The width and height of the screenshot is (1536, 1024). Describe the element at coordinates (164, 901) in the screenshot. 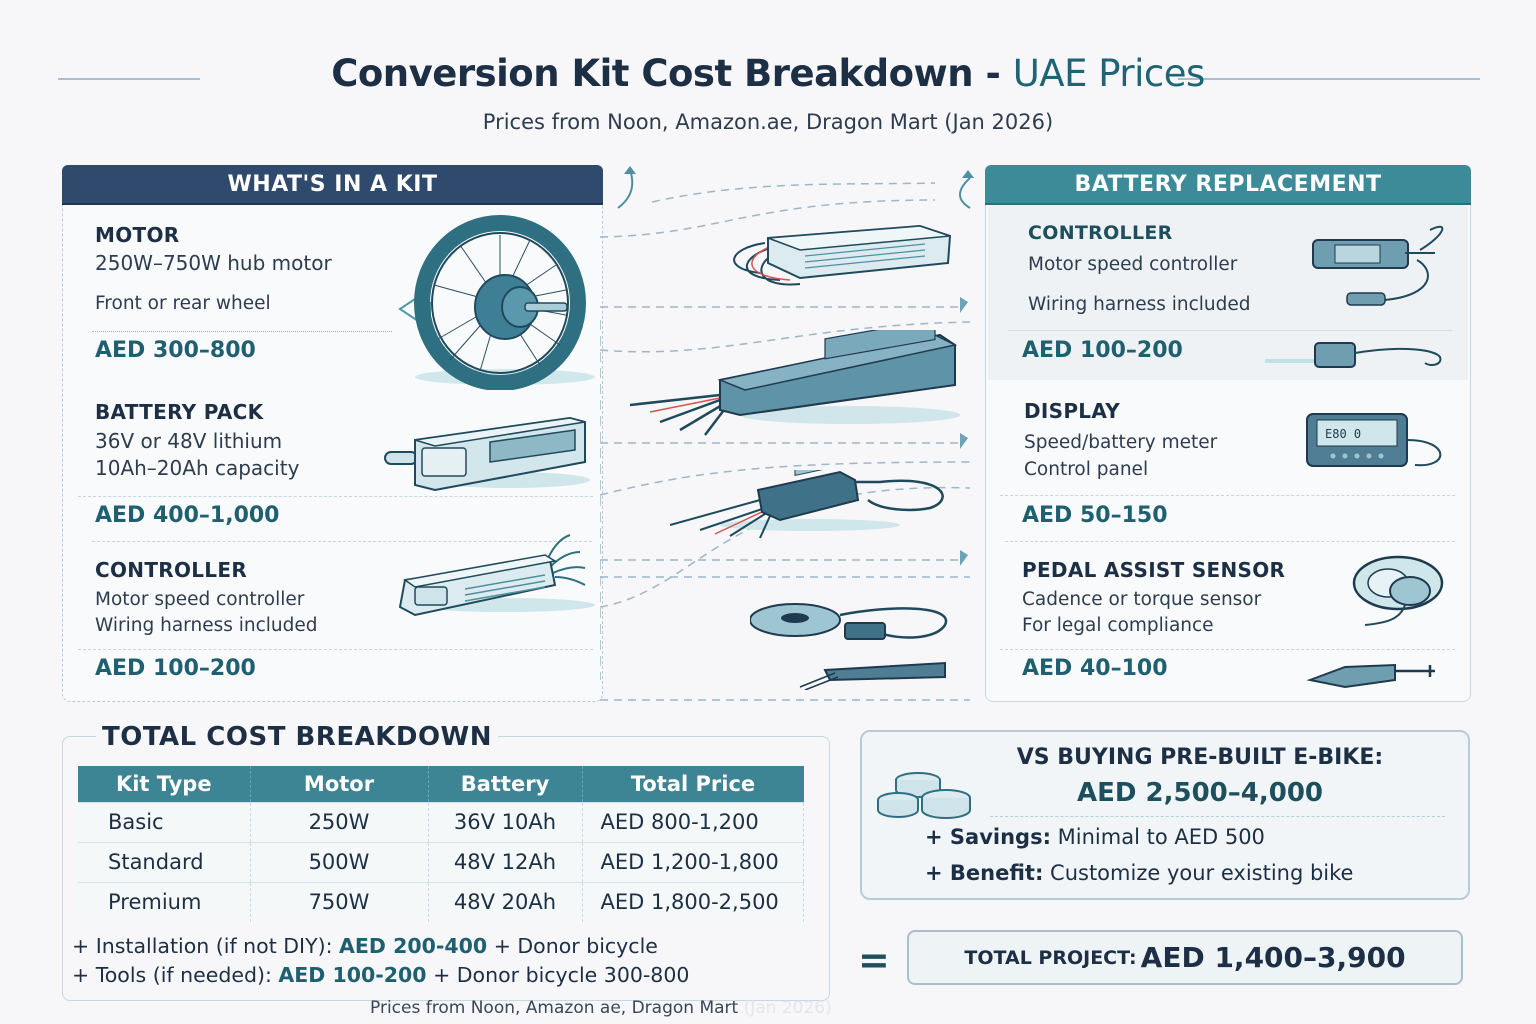

I see `cell-kit-type: Premium` at that location.